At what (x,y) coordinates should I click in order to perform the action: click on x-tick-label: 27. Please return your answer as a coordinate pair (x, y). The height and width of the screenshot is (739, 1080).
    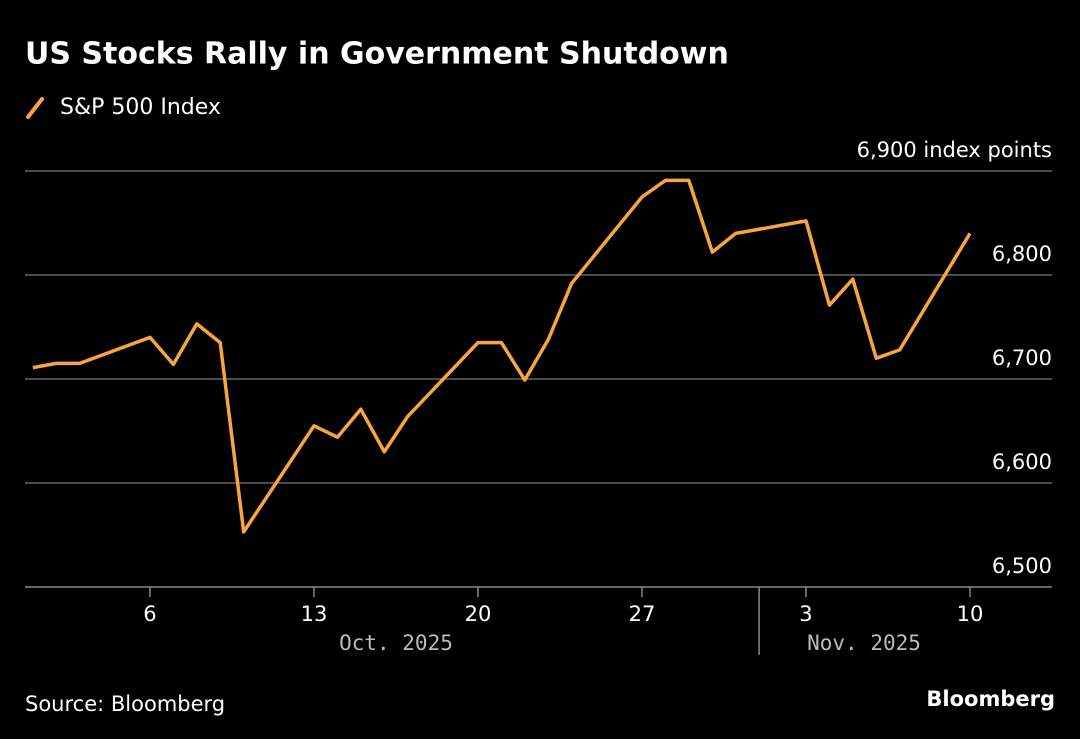
    Looking at the image, I should click on (642, 614).